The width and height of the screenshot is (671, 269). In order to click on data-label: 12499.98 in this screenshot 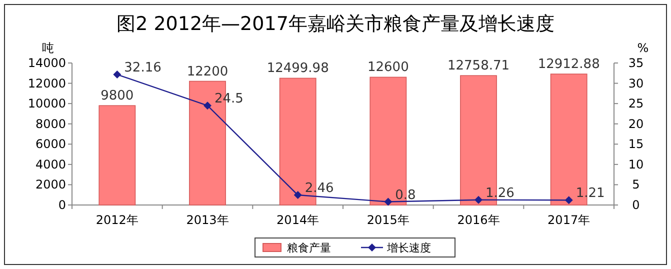, I will do `click(297, 68)`.